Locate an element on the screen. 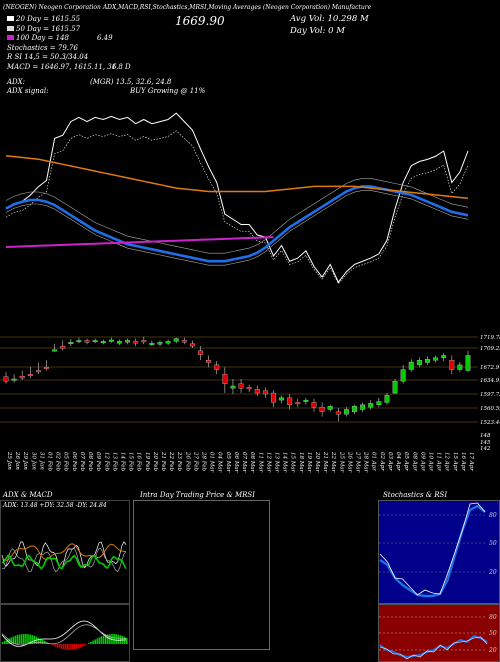 Image resolution: width=500 pixels, height=662 pixels. adx-lines is located at coordinates (64, 557).